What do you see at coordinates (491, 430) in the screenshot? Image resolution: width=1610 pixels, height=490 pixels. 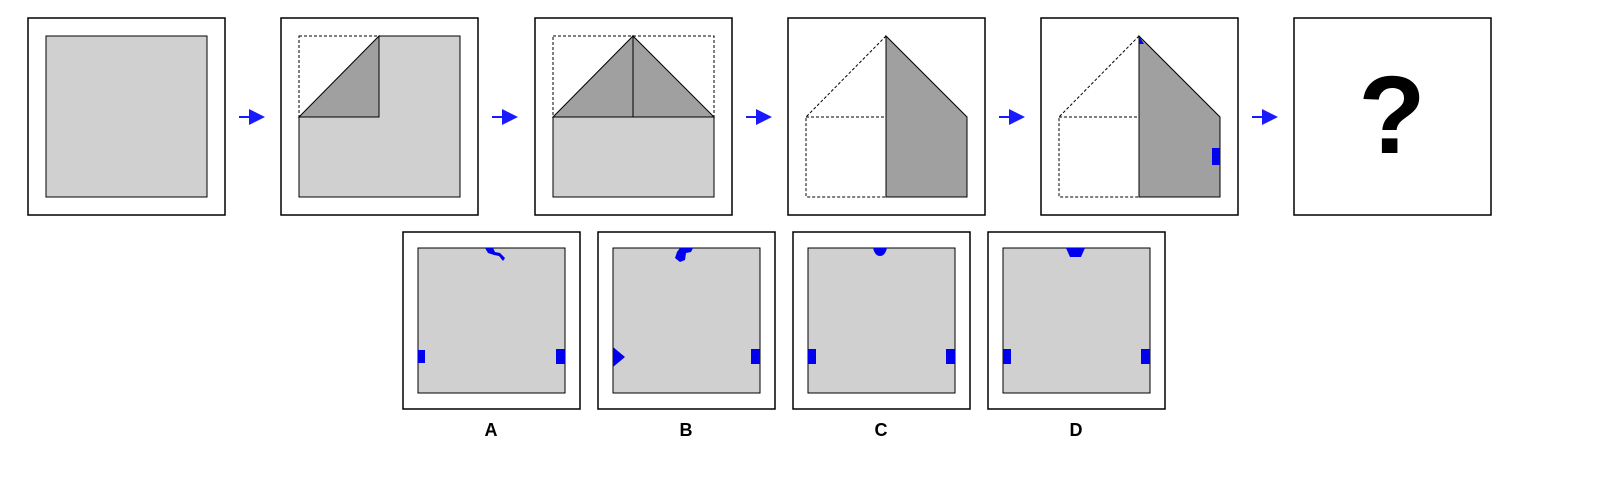 I see `option-label: A` at bounding box center [491, 430].